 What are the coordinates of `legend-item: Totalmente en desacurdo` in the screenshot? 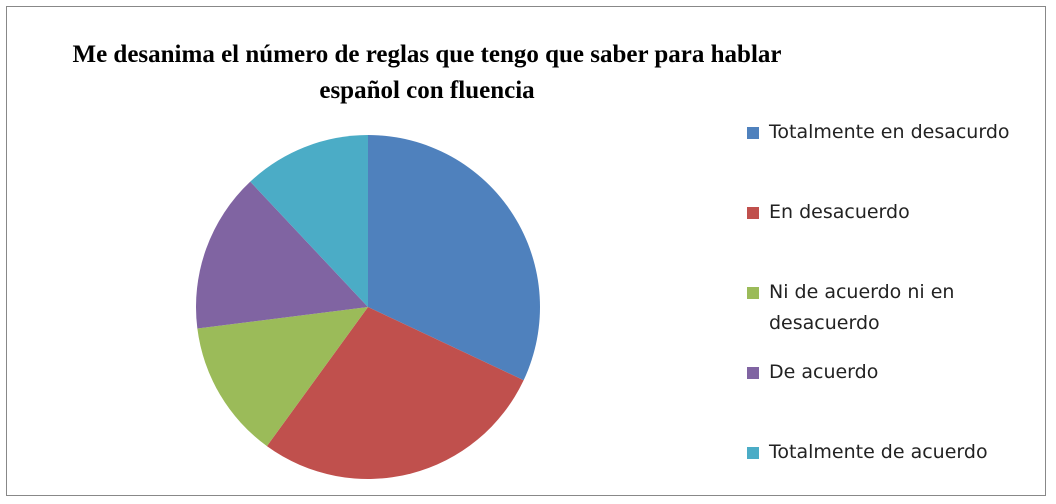 It's located at (897, 132).